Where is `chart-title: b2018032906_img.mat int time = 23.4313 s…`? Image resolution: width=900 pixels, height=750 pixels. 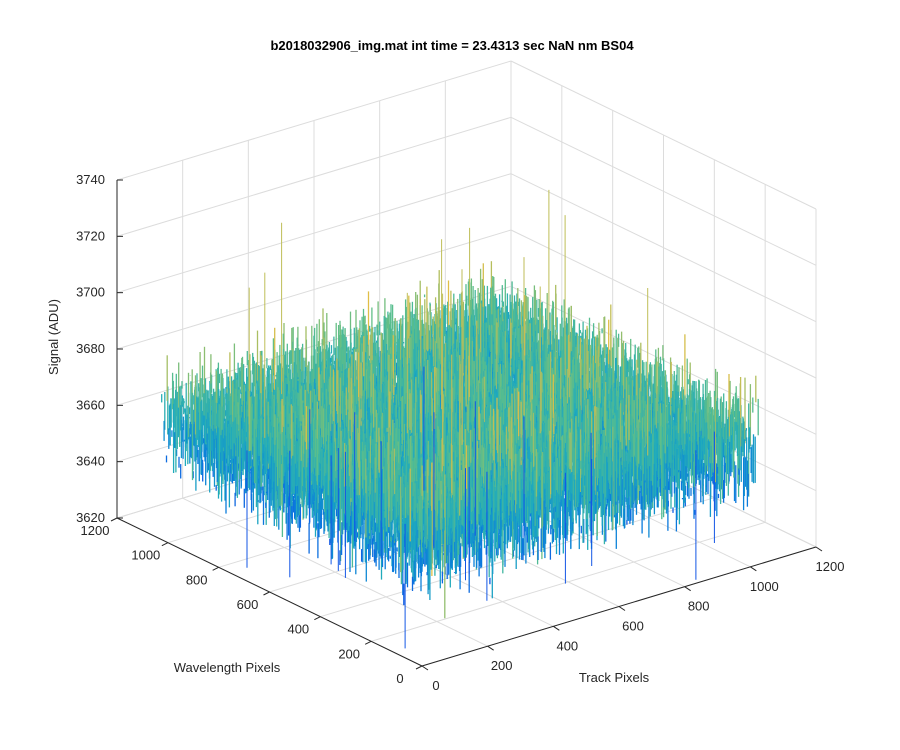
chart-title: b2018032906_img.mat int time = 23.4313 s… is located at coordinates (452, 45).